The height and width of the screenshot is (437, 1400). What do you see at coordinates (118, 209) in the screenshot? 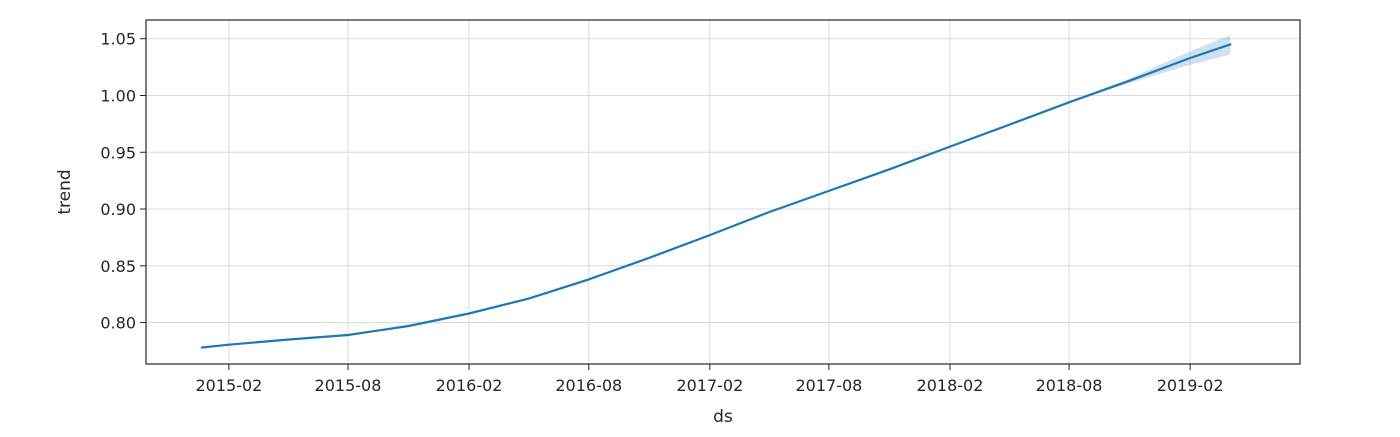
I see `y-tick-label: 0.90` at bounding box center [118, 209].